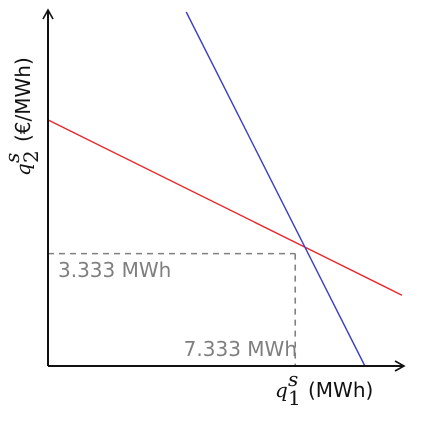 This screenshot has height=422, width=432. I want to click on y-axis-subscript: 2, so click(31, 156).